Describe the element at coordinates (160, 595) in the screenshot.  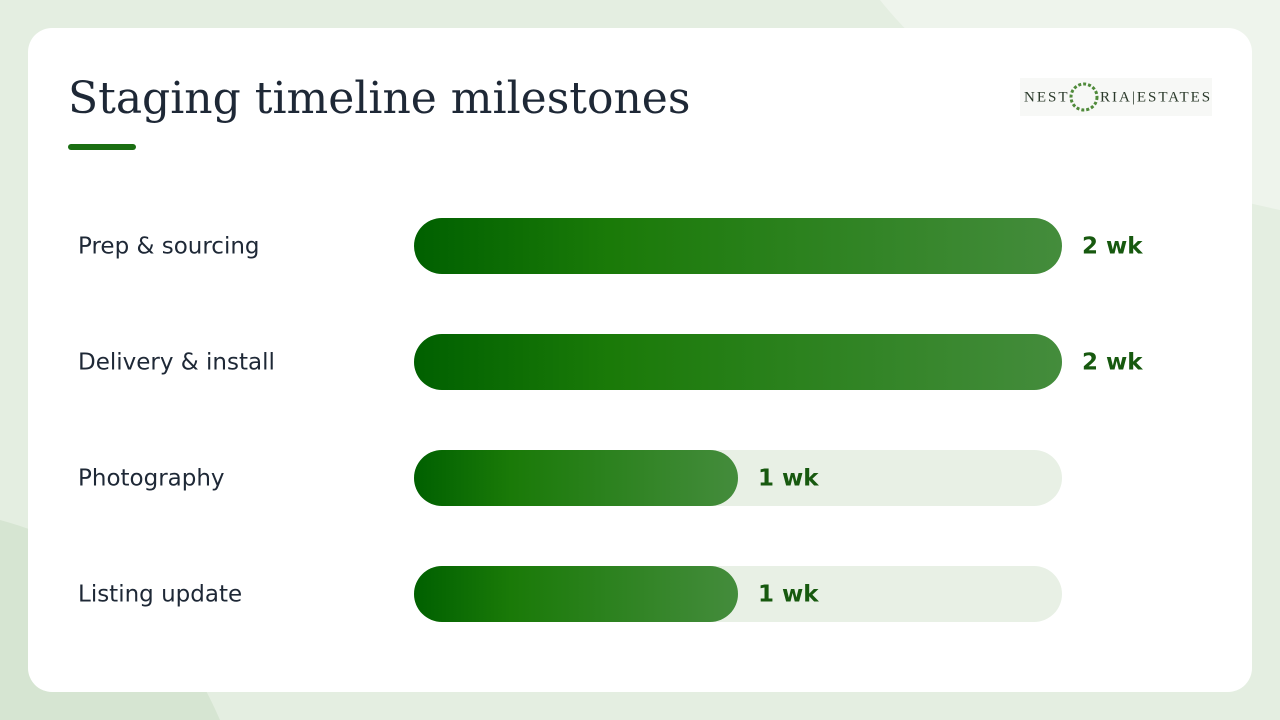
I see `category-label: Listing update` at that location.